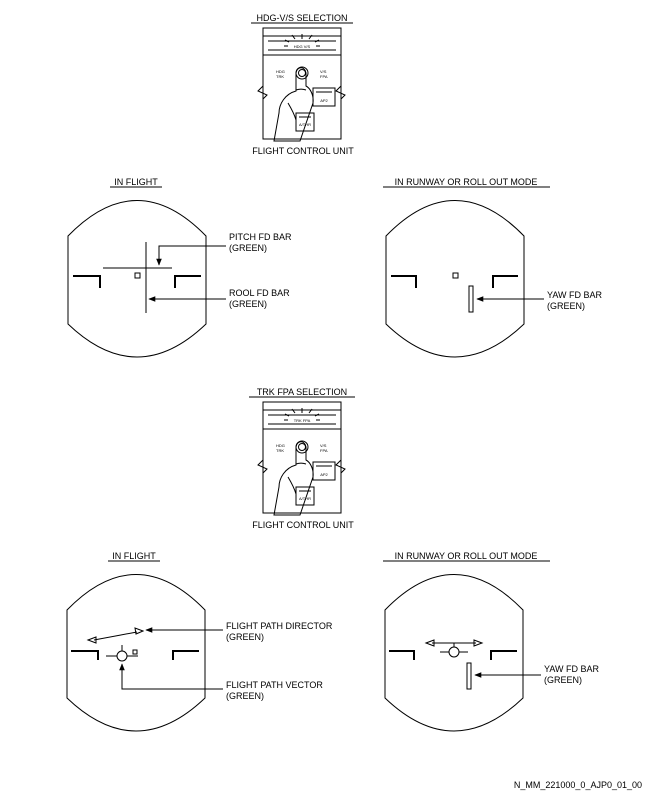 The height and width of the screenshot is (792, 648). I want to click on display-1-heading: IN FLIGHT, so click(136, 182).